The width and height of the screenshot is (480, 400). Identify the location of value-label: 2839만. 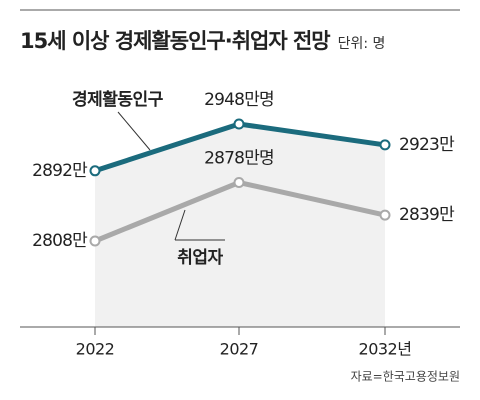
(427, 215).